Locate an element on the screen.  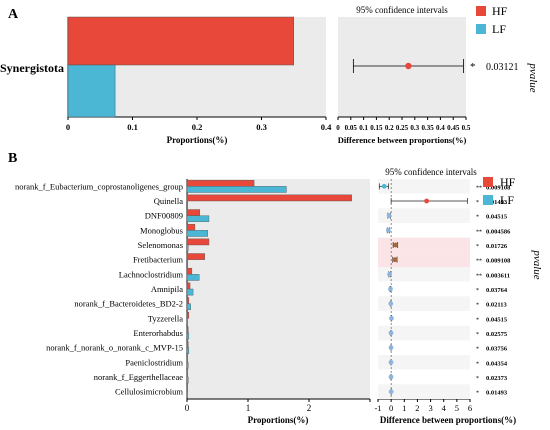
panel-a-x-tick-label: 0.3 is located at coordinates (261, 127).